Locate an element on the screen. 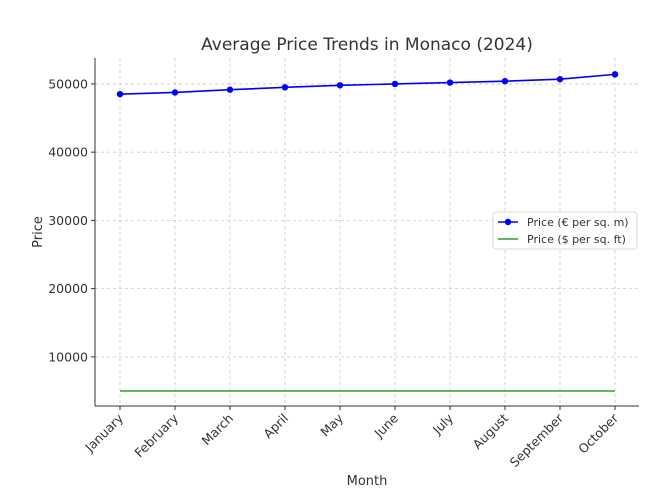 Image resolution: width=670 pixels, height=499 pixels. y-tick-label: 30000 is located at coordinates (68, 220).